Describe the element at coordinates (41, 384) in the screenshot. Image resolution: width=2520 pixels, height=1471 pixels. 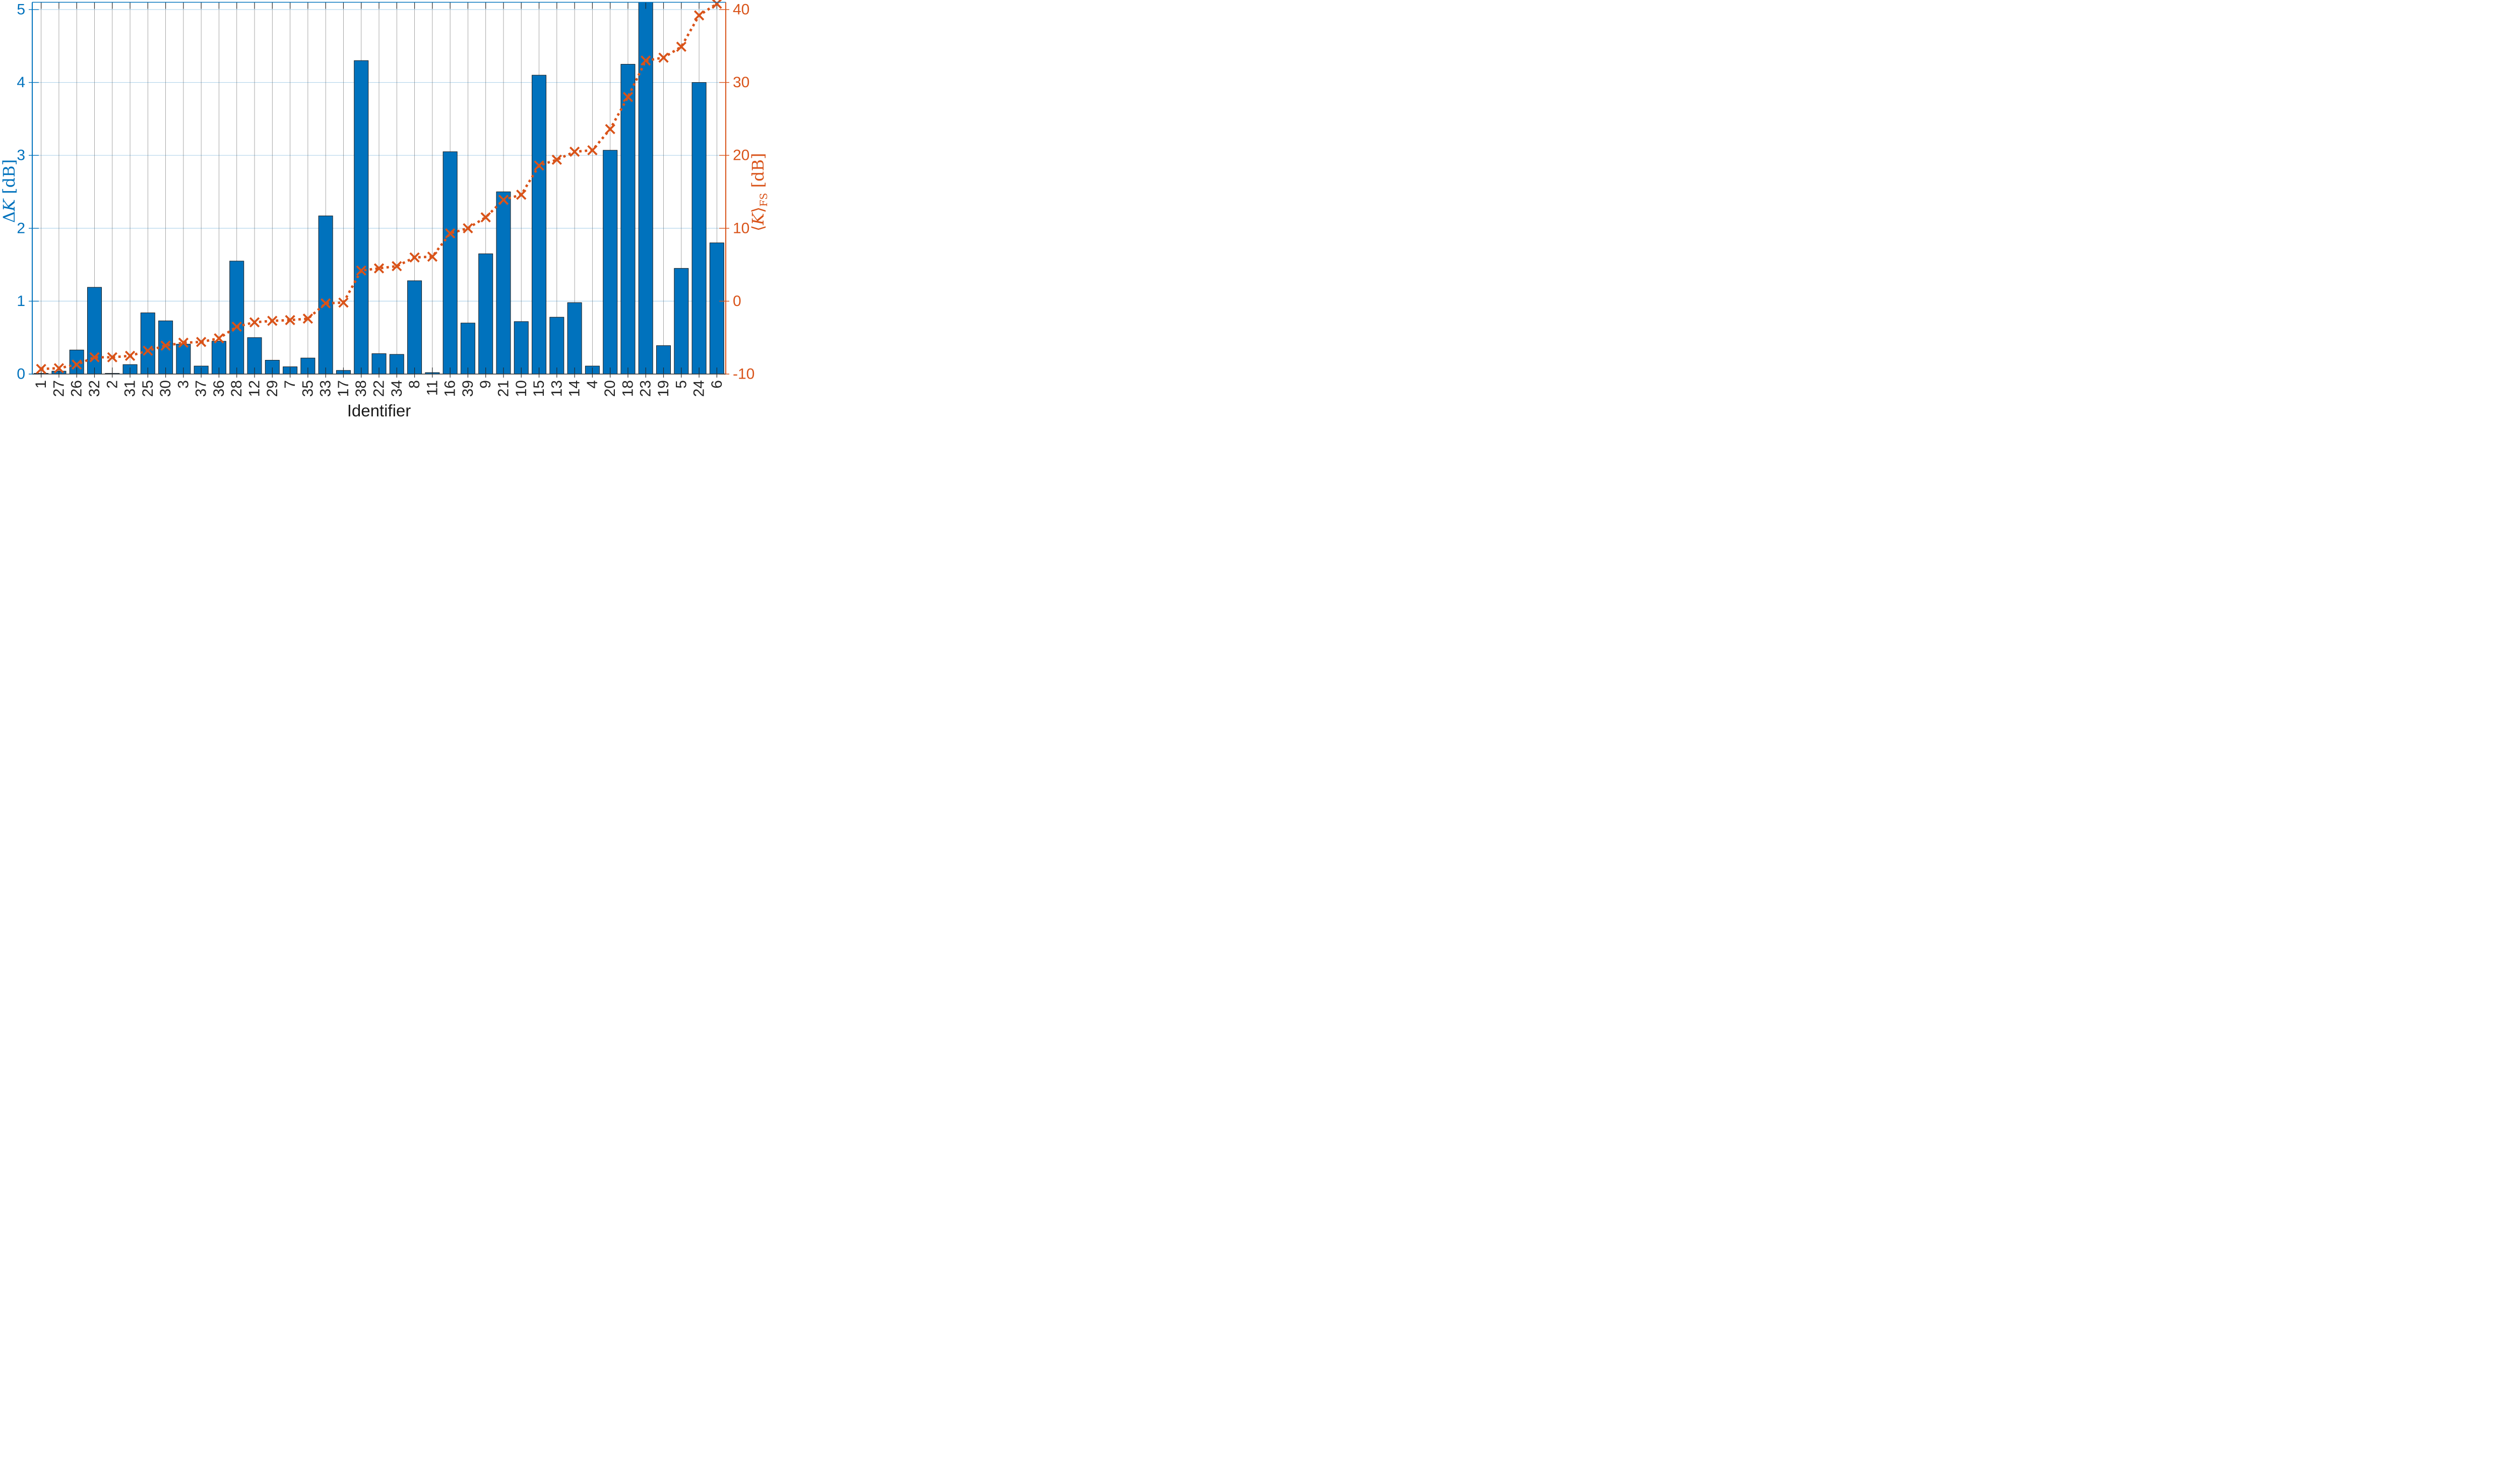
I see `x-tick-label-1: 1` at that location.